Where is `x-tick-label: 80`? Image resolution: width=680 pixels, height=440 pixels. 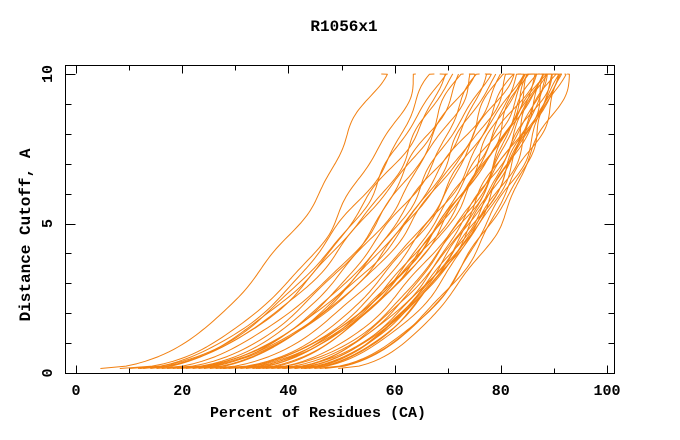
x-tick-label: 80 is located at coordinates (501, 391).